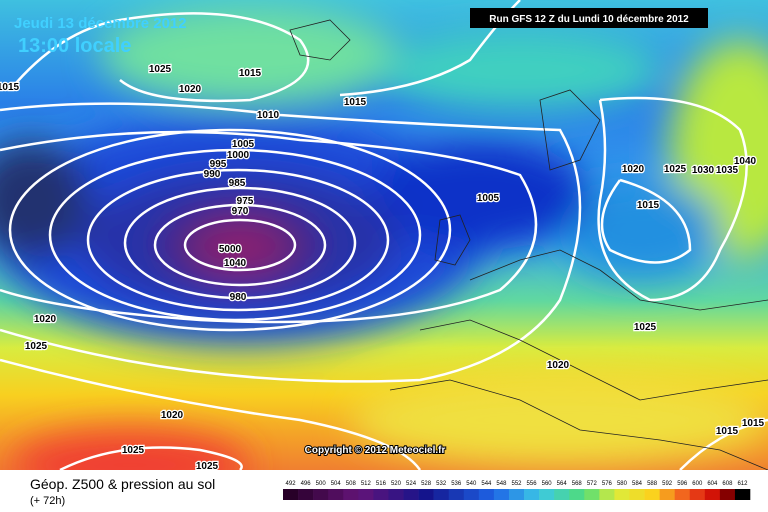  Describe the element at coordinates (577, 484) in the screenshot. I see `colorbar-label: 568` at that location.